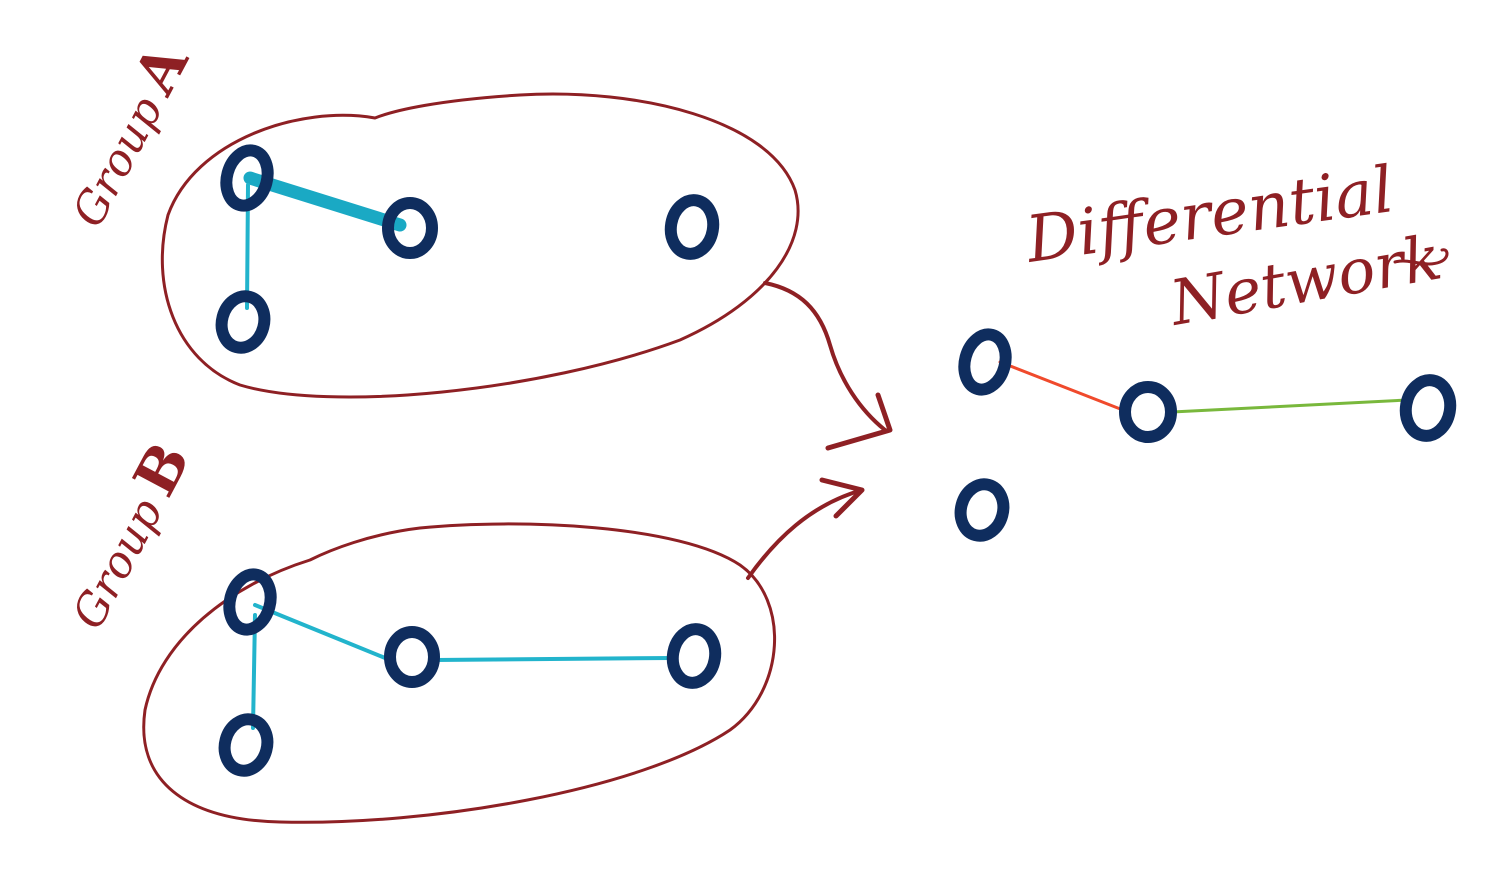  Describe the element at coordinates (859, 421) in the screenshot. I see `arrow-a-to-diff-head` at that location.